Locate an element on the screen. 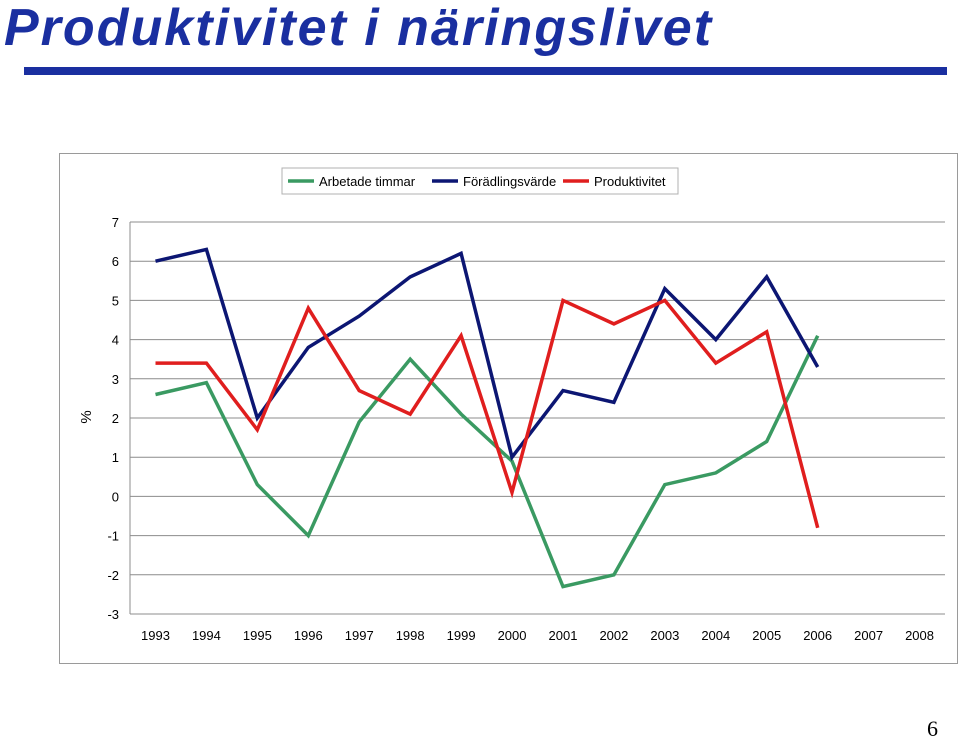  x-tick-label: 1997 is located at coordinates (359, 635).